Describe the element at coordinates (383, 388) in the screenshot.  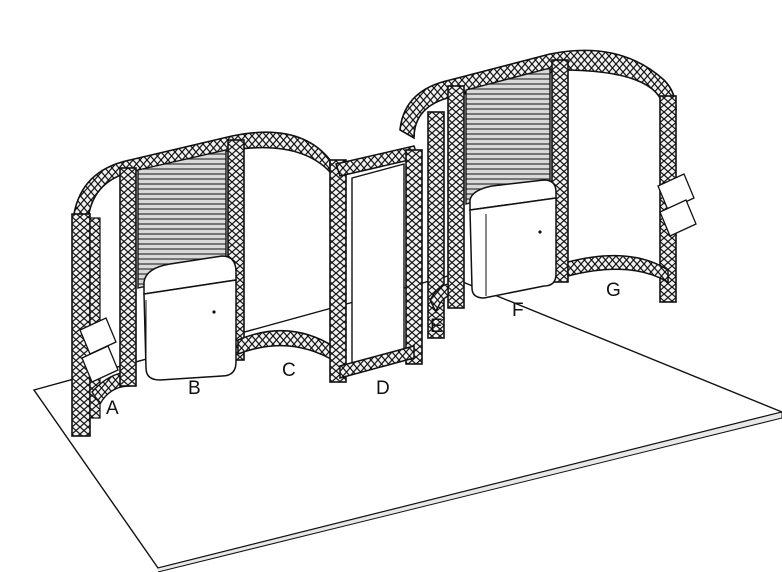
I see `label-d: D` at that location.